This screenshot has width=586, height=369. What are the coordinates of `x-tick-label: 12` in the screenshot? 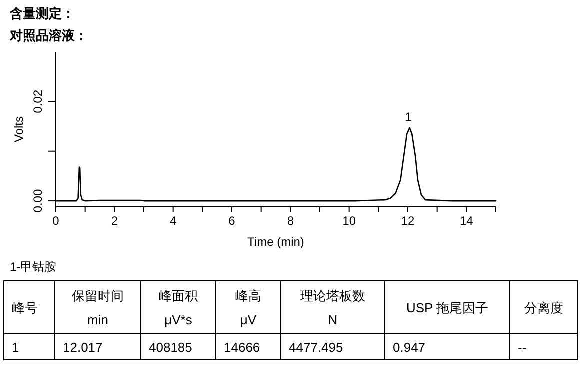 It's located at (408, 221).